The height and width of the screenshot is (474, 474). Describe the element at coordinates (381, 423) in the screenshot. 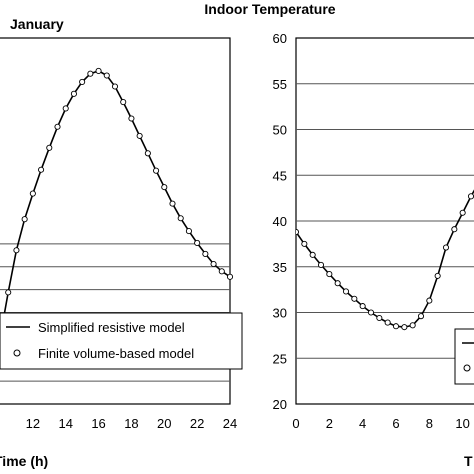

I see `x-ticks-right: 0 2 4 6 8 10` at that location.